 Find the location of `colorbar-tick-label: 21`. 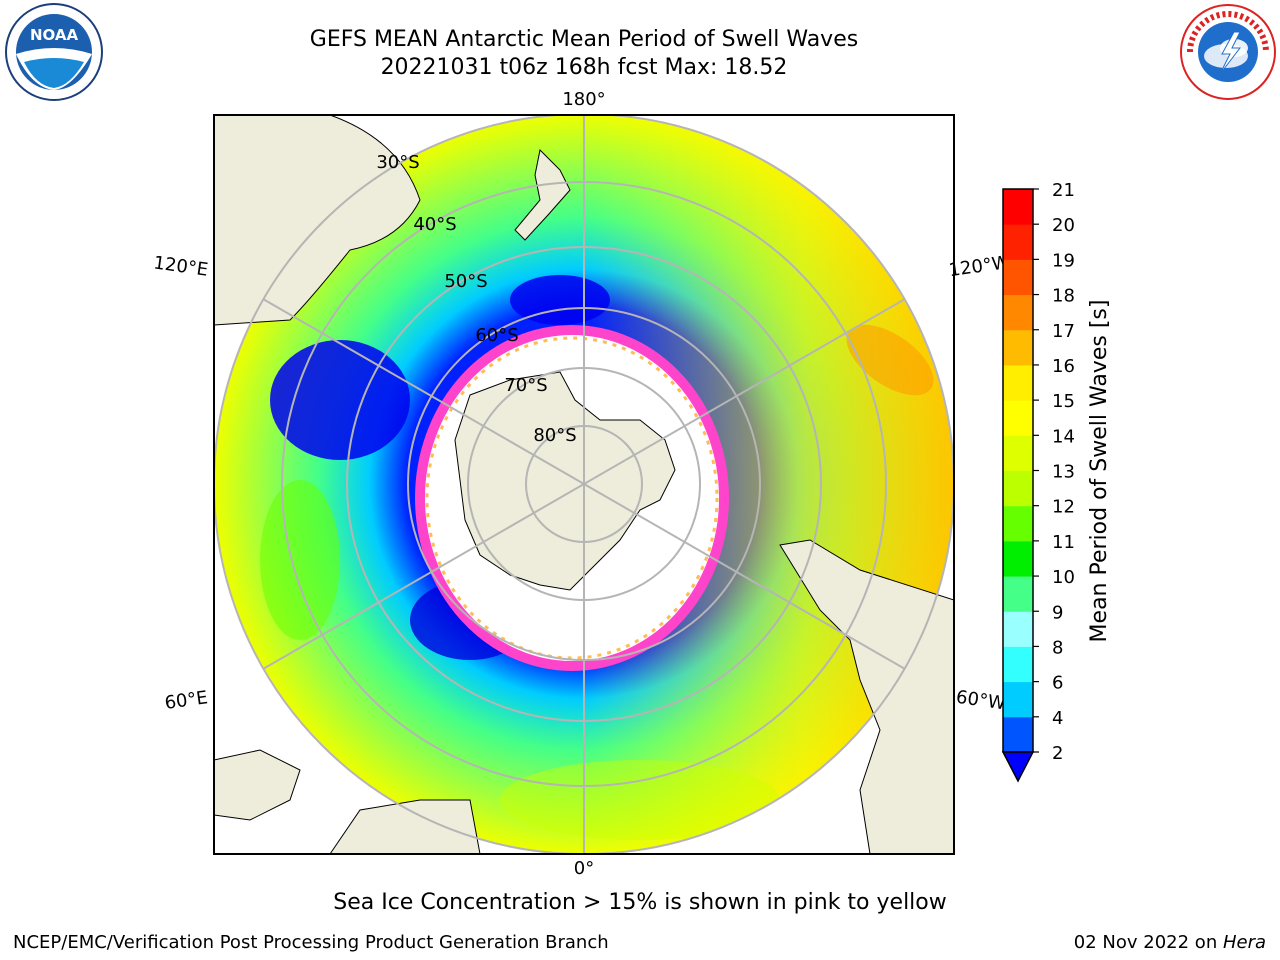

colorbar-tick-label: 21 is located at coordinates (1063, 190).